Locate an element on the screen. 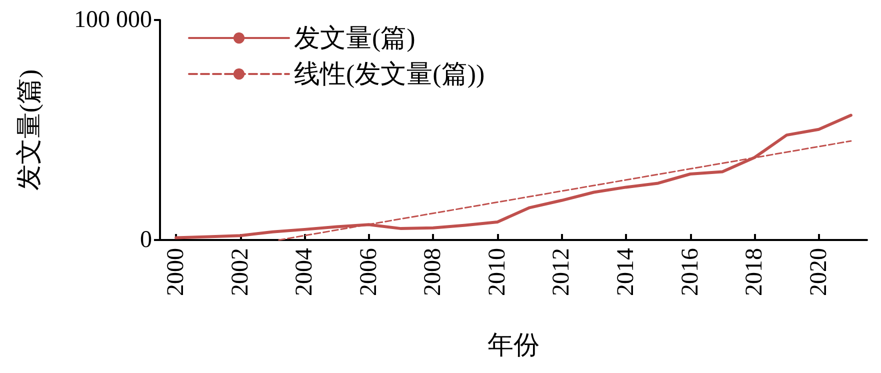  x-tick-label: 2016 is located at coordinates (690, 272).